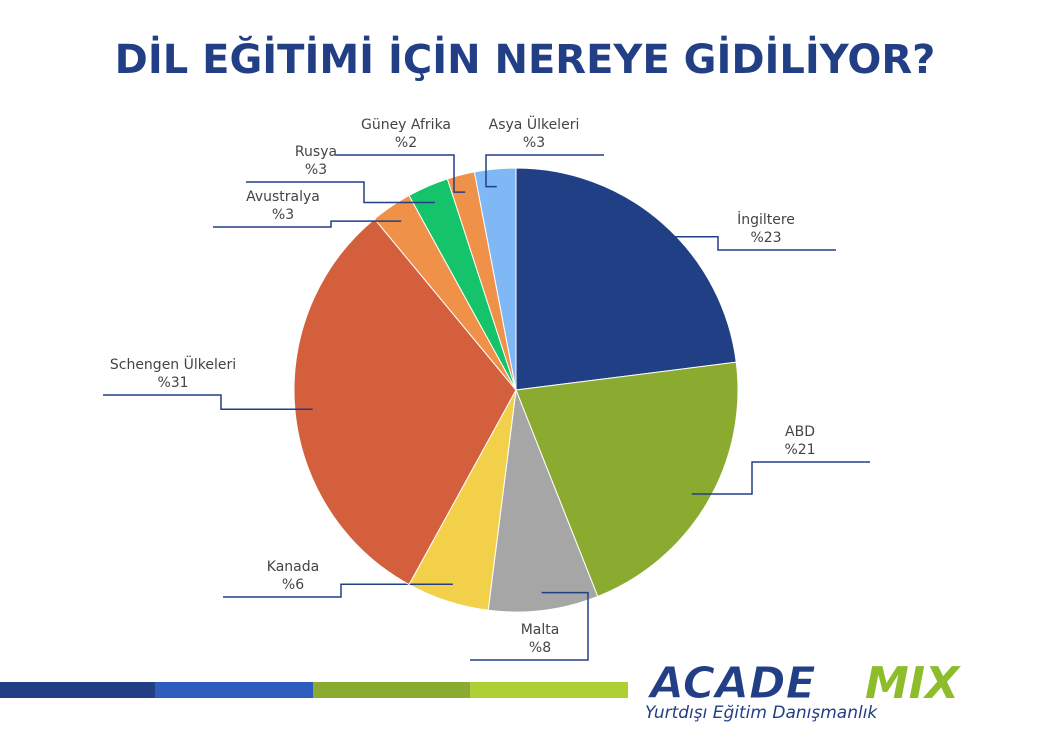 This screenshot has height=751, width=1050. What do you see at coordinates (799, 450) in the screenshot?
I see `slice-value-label: %21` at bounding box center [799, 450].